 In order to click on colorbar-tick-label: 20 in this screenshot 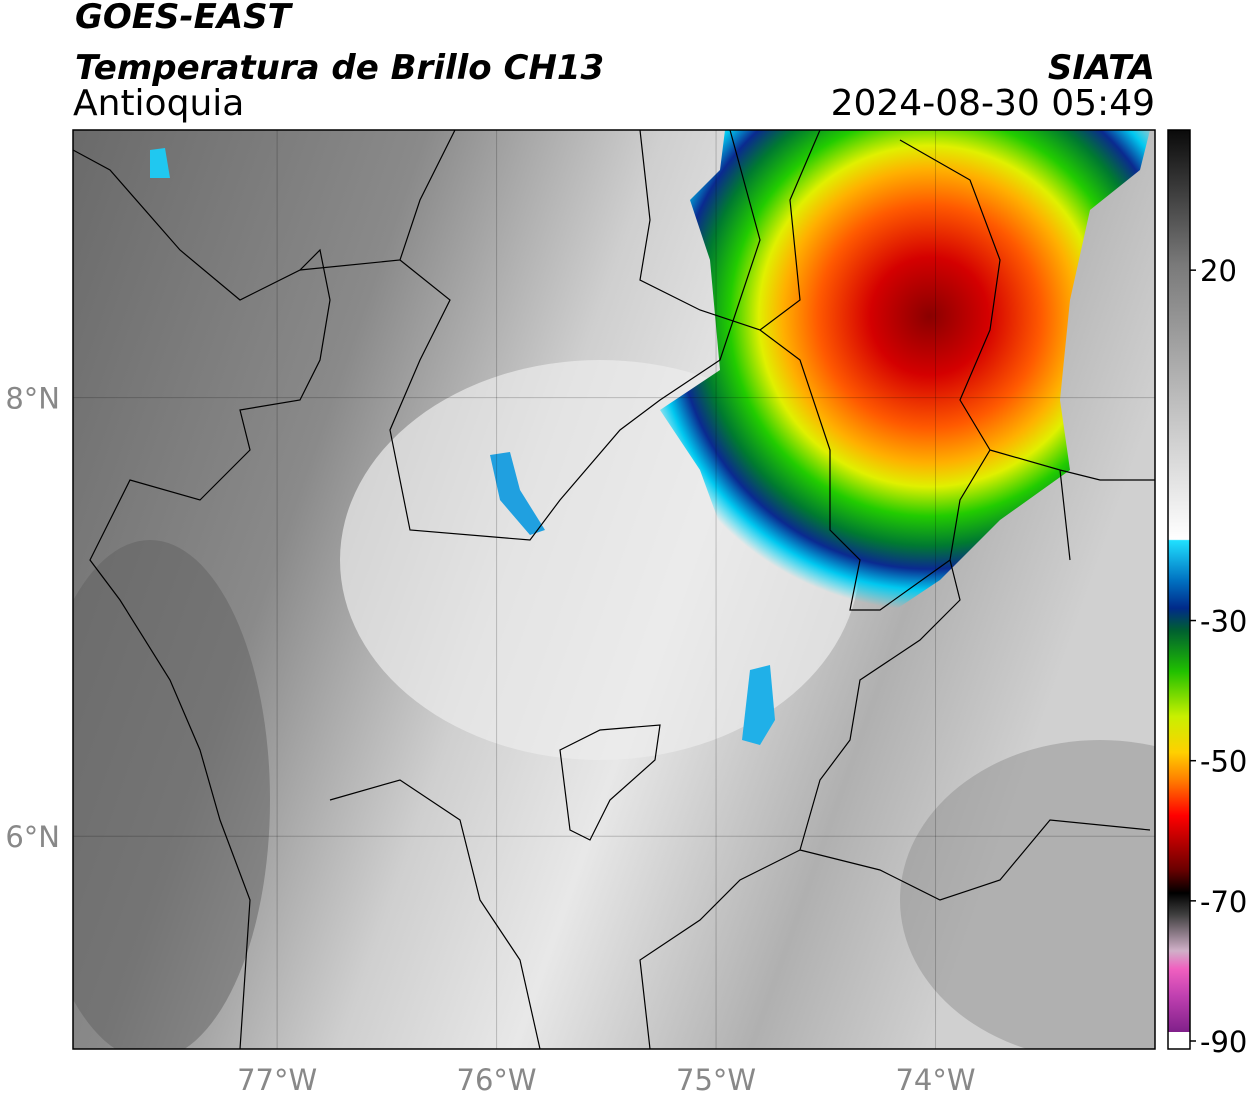, I will do `click(1218, 271)`.